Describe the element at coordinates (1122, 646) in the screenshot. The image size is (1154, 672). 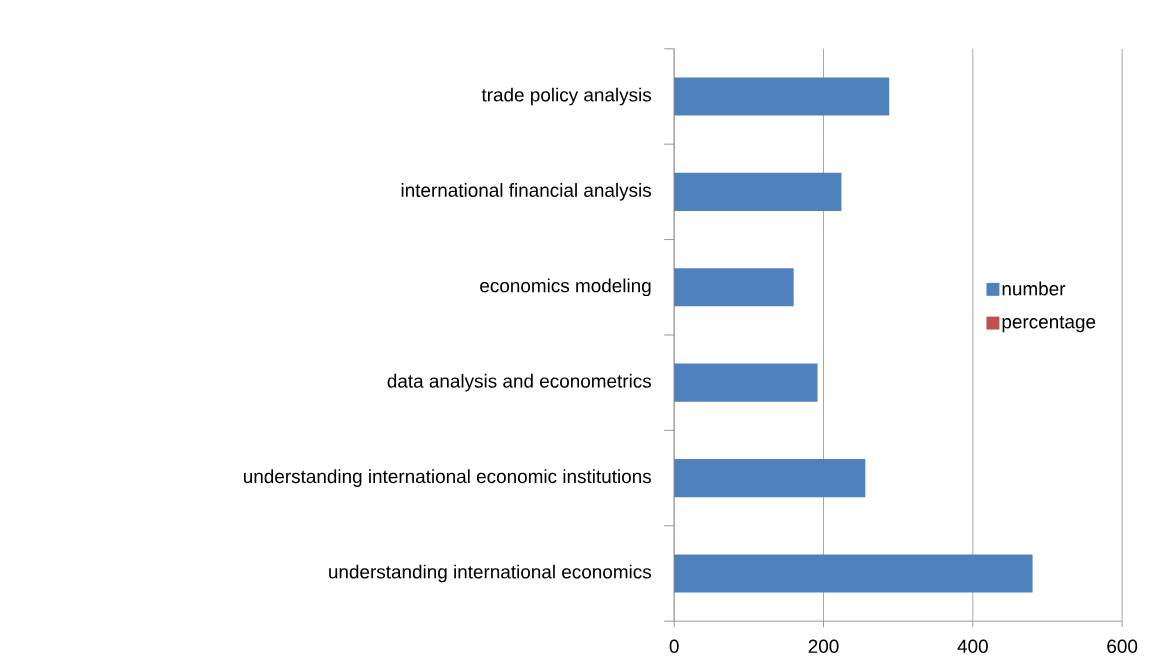
I see `x-tick-label: 600` at that location.